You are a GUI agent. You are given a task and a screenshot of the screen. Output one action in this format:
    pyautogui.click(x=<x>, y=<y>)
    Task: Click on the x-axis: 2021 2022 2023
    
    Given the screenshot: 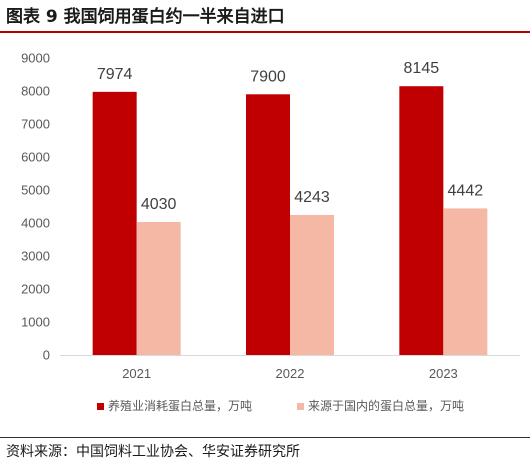 What is the action you would take?
    pyautogui.click(x=290, y=368)
    